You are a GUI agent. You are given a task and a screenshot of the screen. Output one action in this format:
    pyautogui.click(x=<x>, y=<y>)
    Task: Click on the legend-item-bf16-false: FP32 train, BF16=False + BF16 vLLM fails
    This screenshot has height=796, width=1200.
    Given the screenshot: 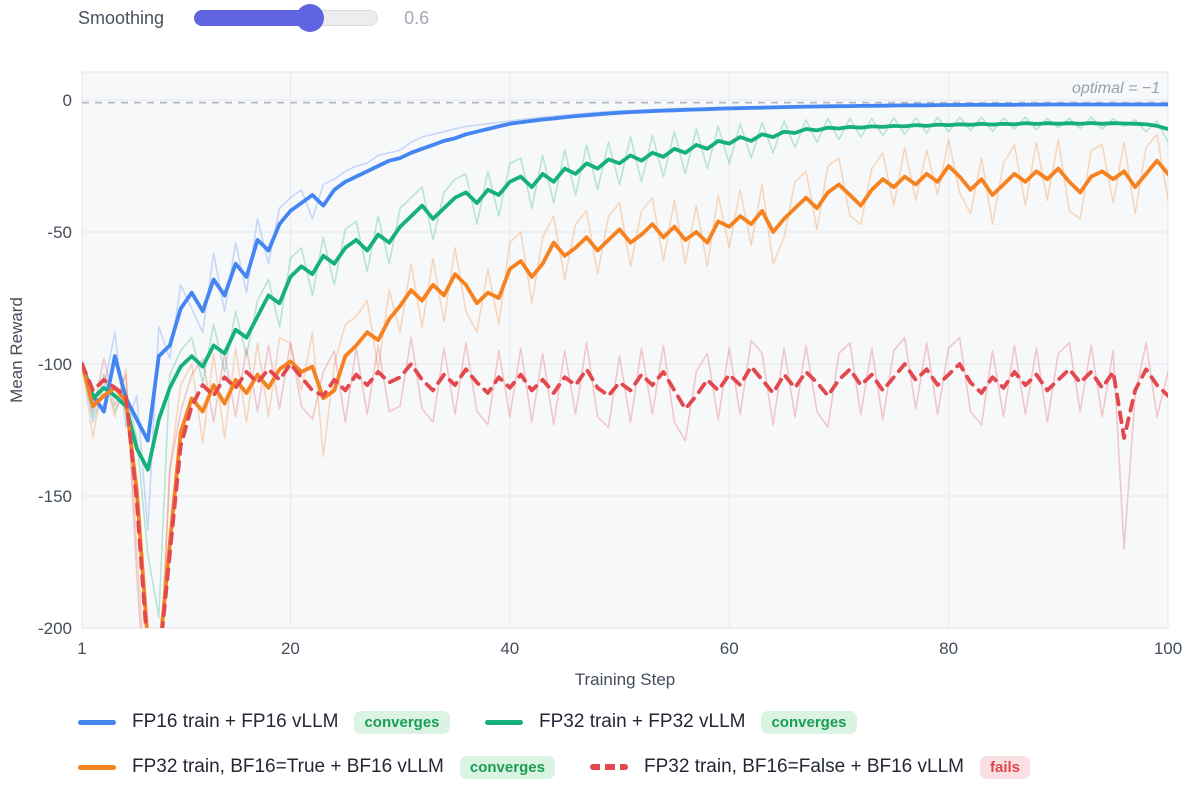 What is the action you would take?
    pyautogui.click(x=810, y=767)
    